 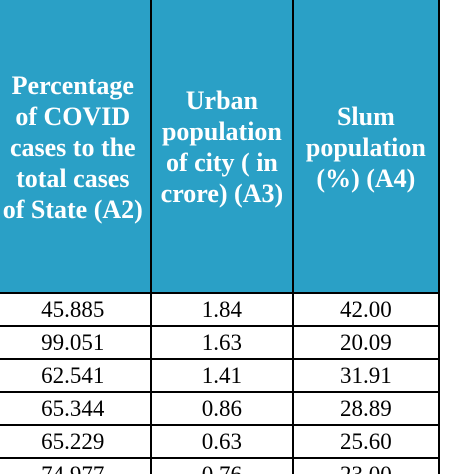 I want to click on table-cell: 65.229, so click(x=76, y=441).